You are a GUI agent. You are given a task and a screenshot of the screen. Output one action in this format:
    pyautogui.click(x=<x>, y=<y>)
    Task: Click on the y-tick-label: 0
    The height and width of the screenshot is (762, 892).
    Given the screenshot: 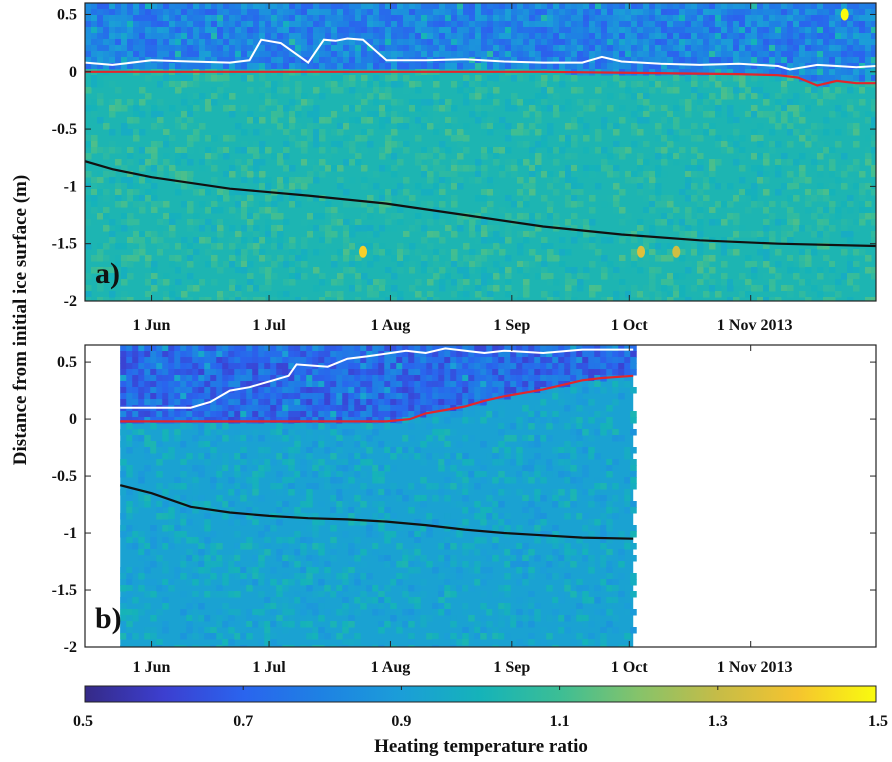 What is the action you would take?
    pyautogui.click(x=73, y=72)
    